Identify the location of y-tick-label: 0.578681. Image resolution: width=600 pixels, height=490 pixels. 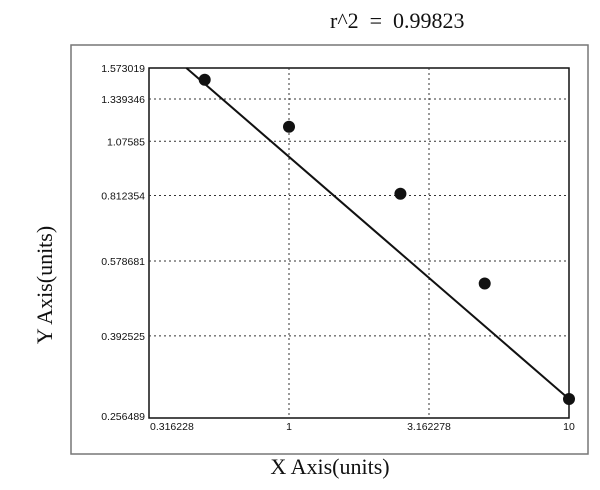
(123, 262).